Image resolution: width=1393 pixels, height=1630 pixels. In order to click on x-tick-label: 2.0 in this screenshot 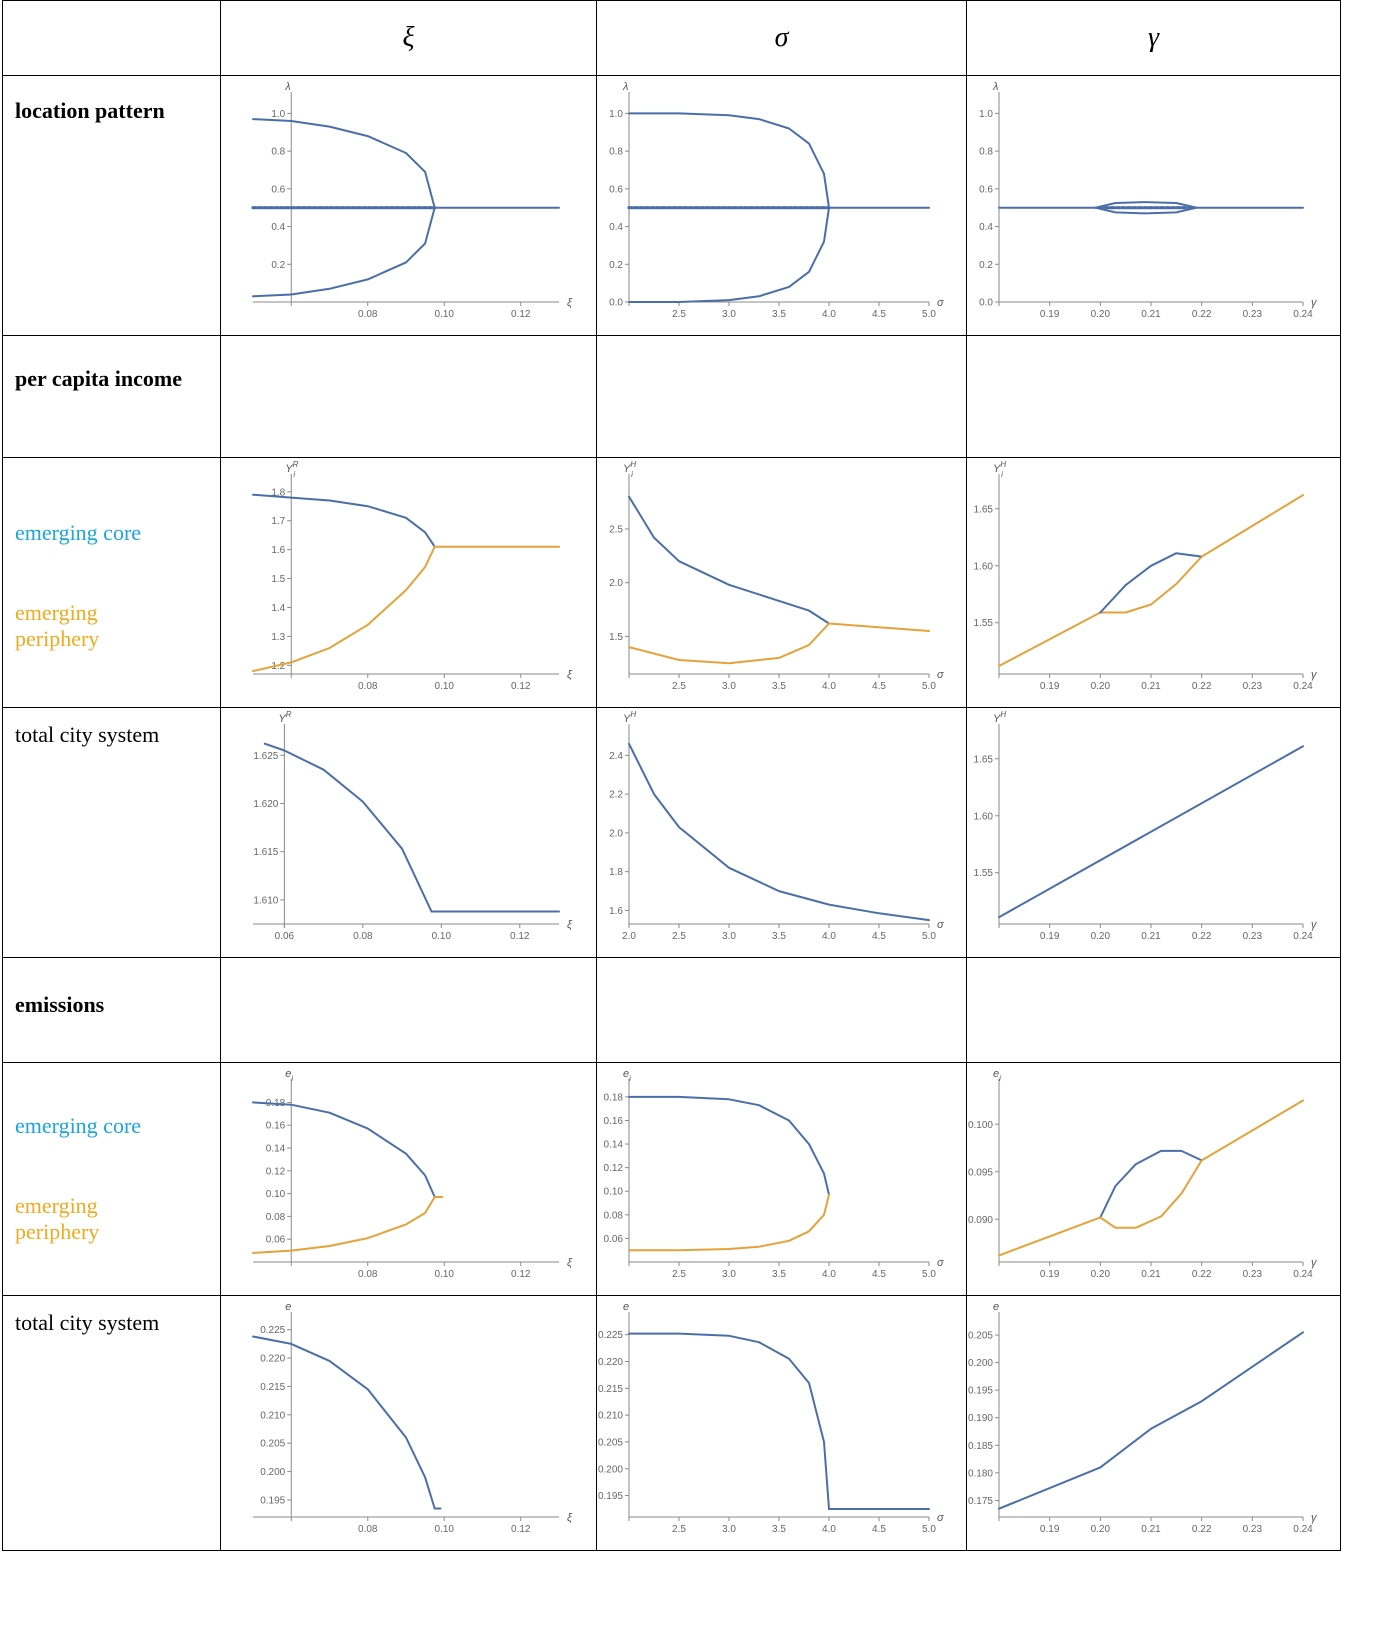, I will do `click(629, 936)`.